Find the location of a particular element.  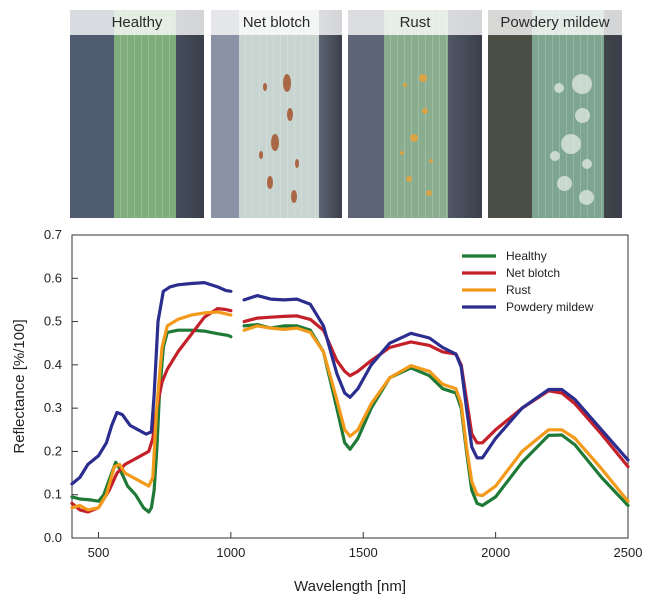

photo-label: Rust is located at coordinates (415, 22).